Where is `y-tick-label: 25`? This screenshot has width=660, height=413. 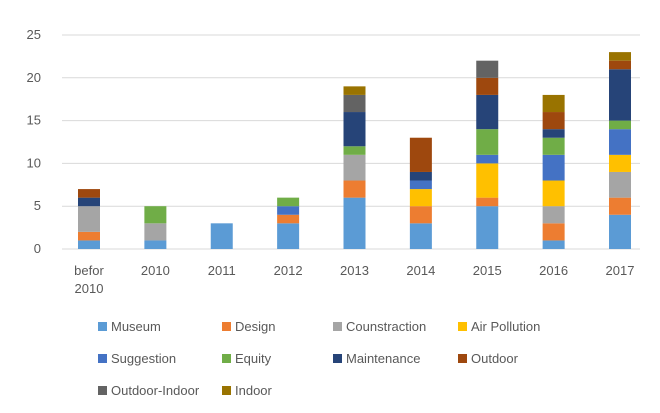 y-tick-label: 25 is located at coordinates (34, 34).